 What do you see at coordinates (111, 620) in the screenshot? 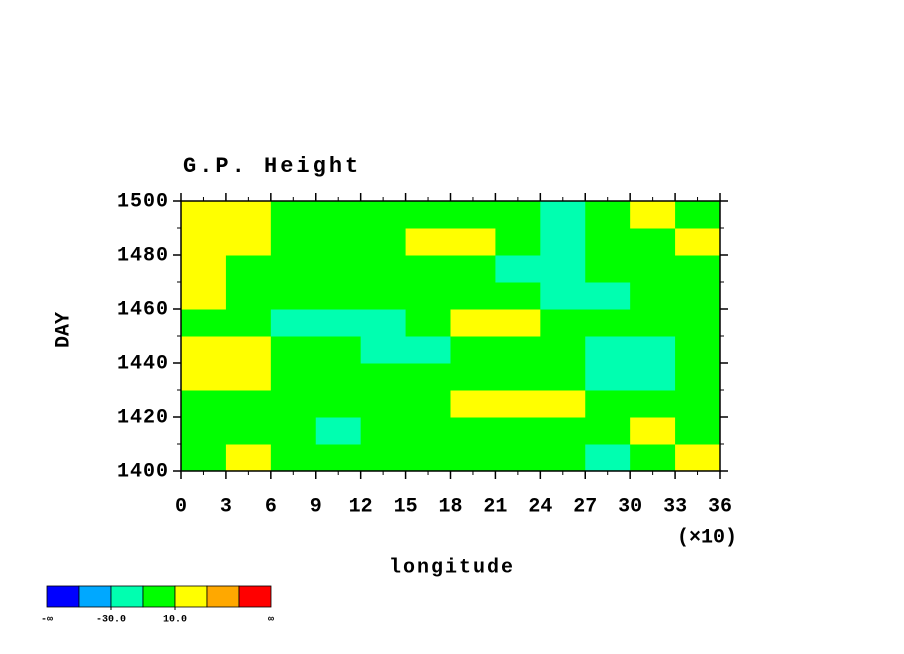
I see `colorbar-label: -30.0` at bounding box center [111, 620].